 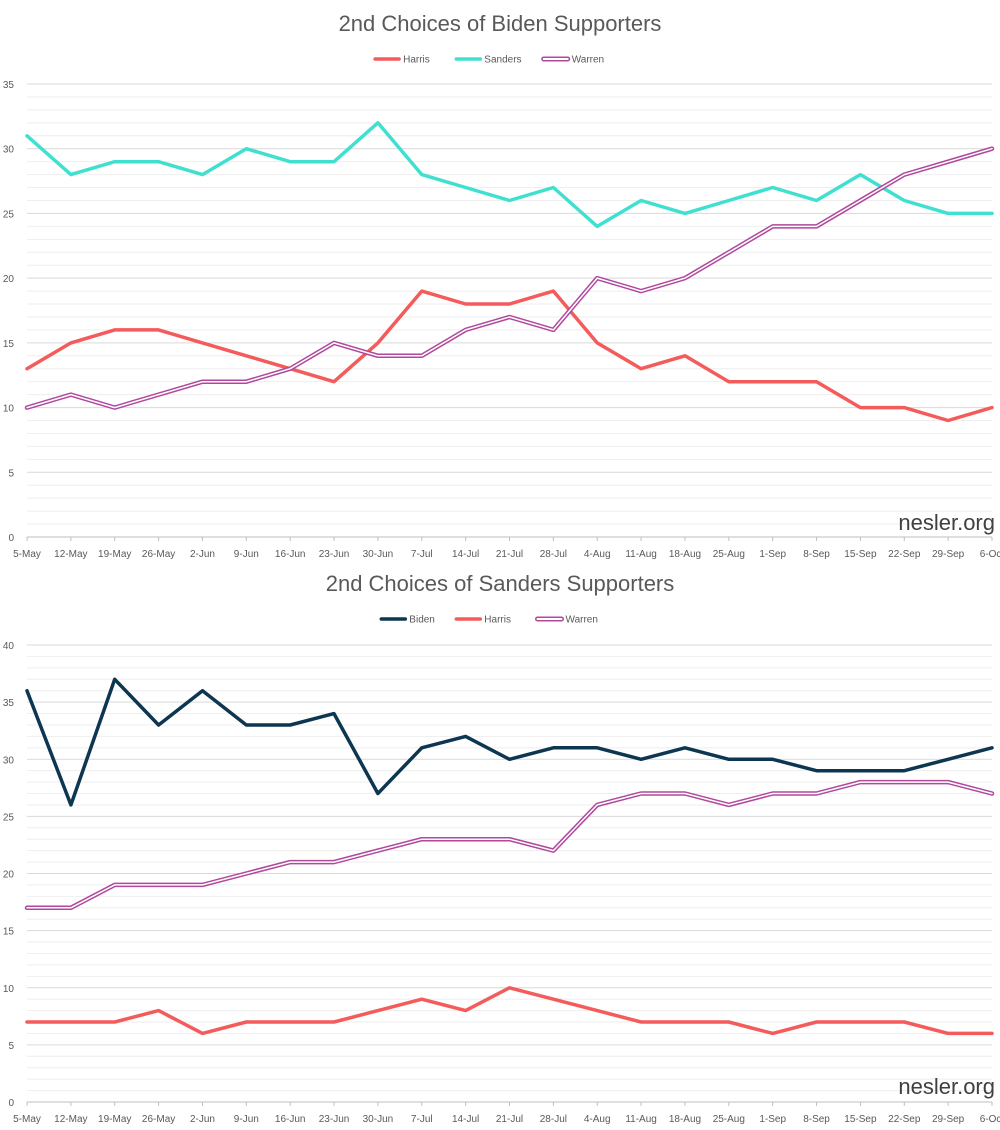 I want to click on y-tick-label: 40, so click(x=9, y=646).